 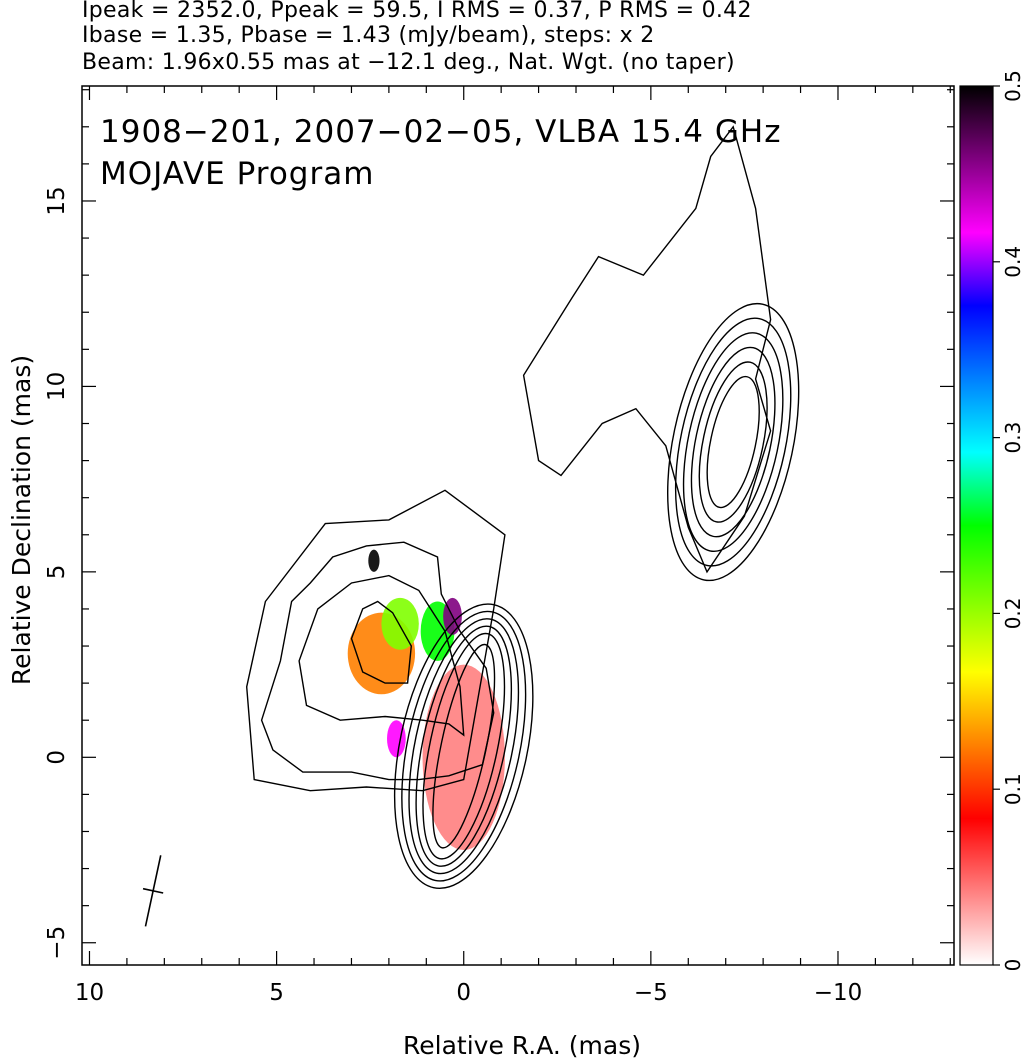 What do you see at coordinates (57, 200) in the screenshot?
I see `y-tick-label: 15` at bounding box center [57, 200].